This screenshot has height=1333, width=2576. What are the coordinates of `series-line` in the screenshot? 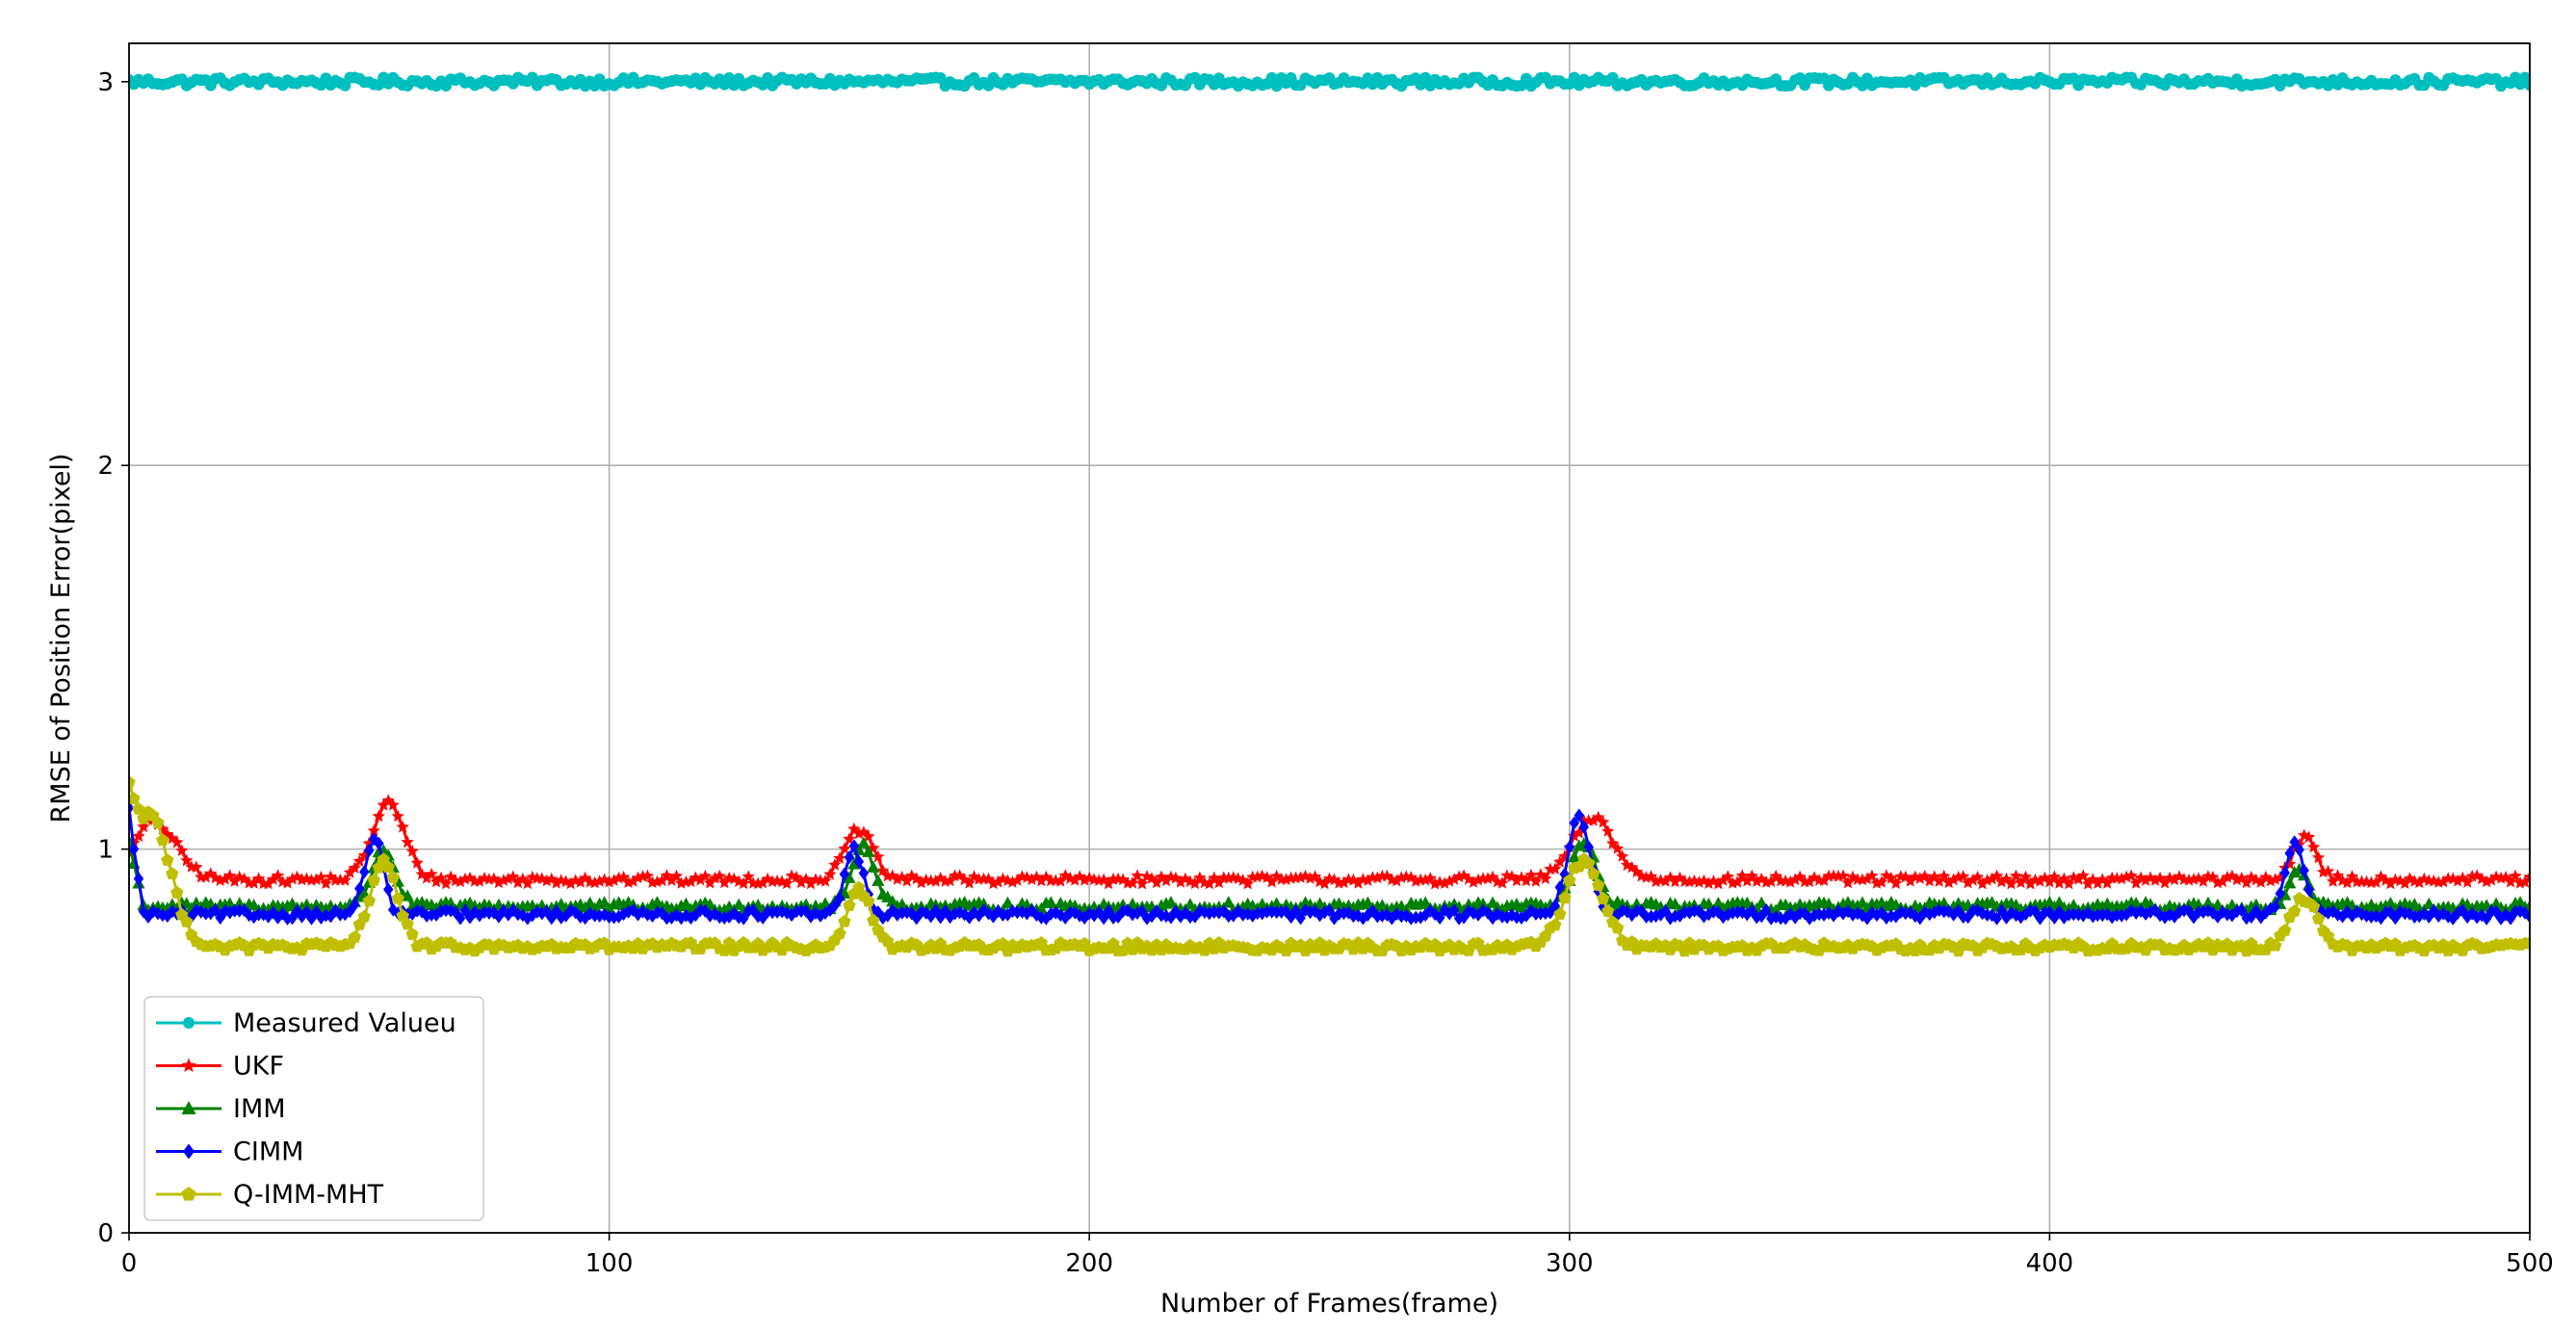 It's located at (1329, 867).